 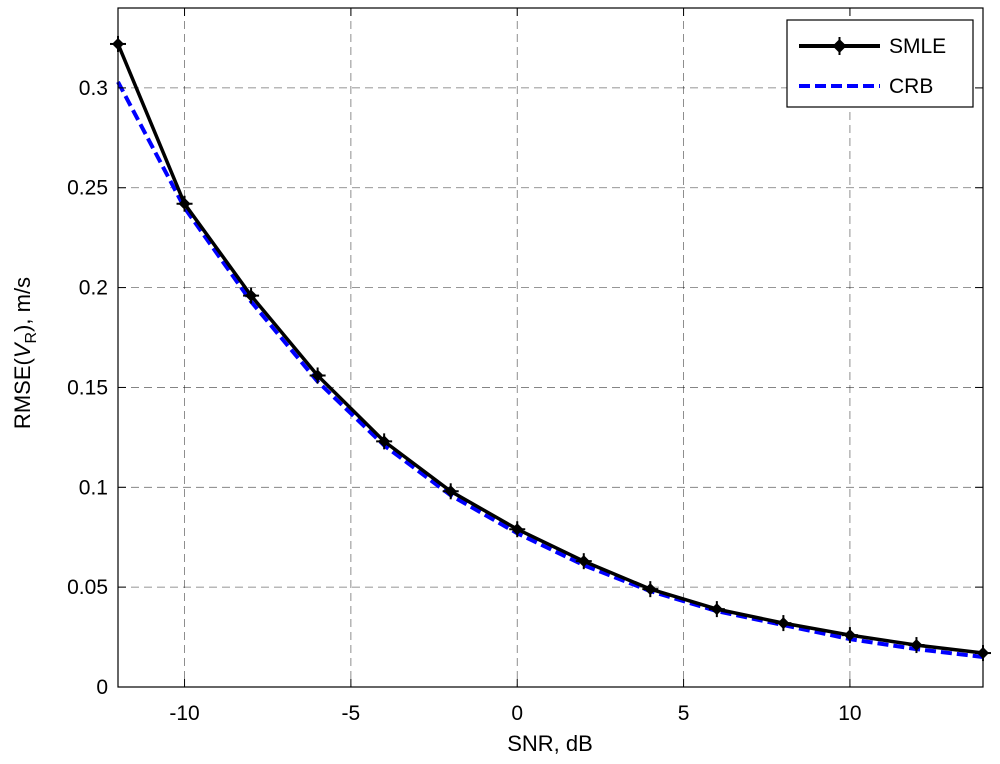 I want to click on legend-box, so click(x=880, y=63).